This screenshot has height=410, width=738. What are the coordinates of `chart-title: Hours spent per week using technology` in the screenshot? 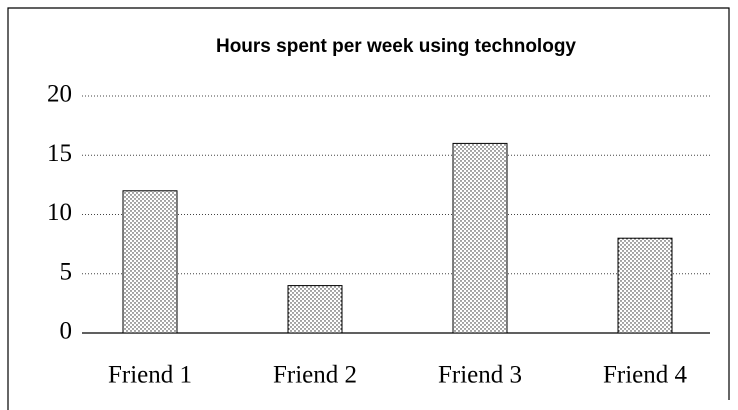 It's located at (396, 46).